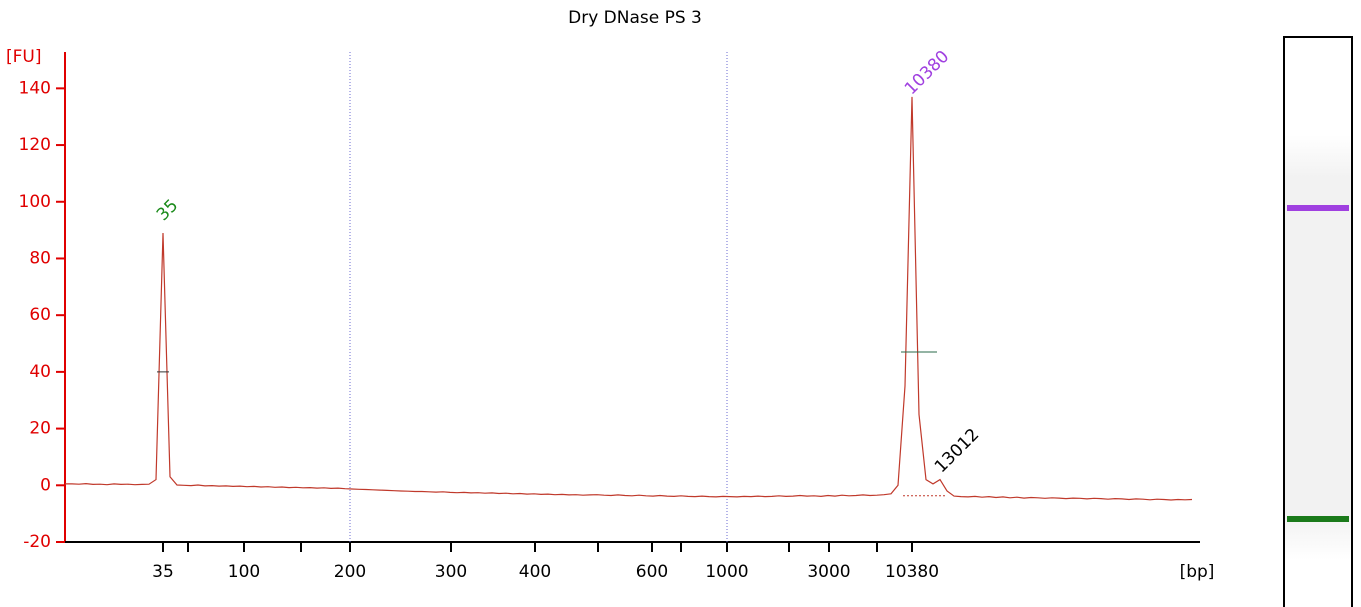 The image size is (1361, 607). I want to click on x-tick-label: 3000, so click(828, 572).